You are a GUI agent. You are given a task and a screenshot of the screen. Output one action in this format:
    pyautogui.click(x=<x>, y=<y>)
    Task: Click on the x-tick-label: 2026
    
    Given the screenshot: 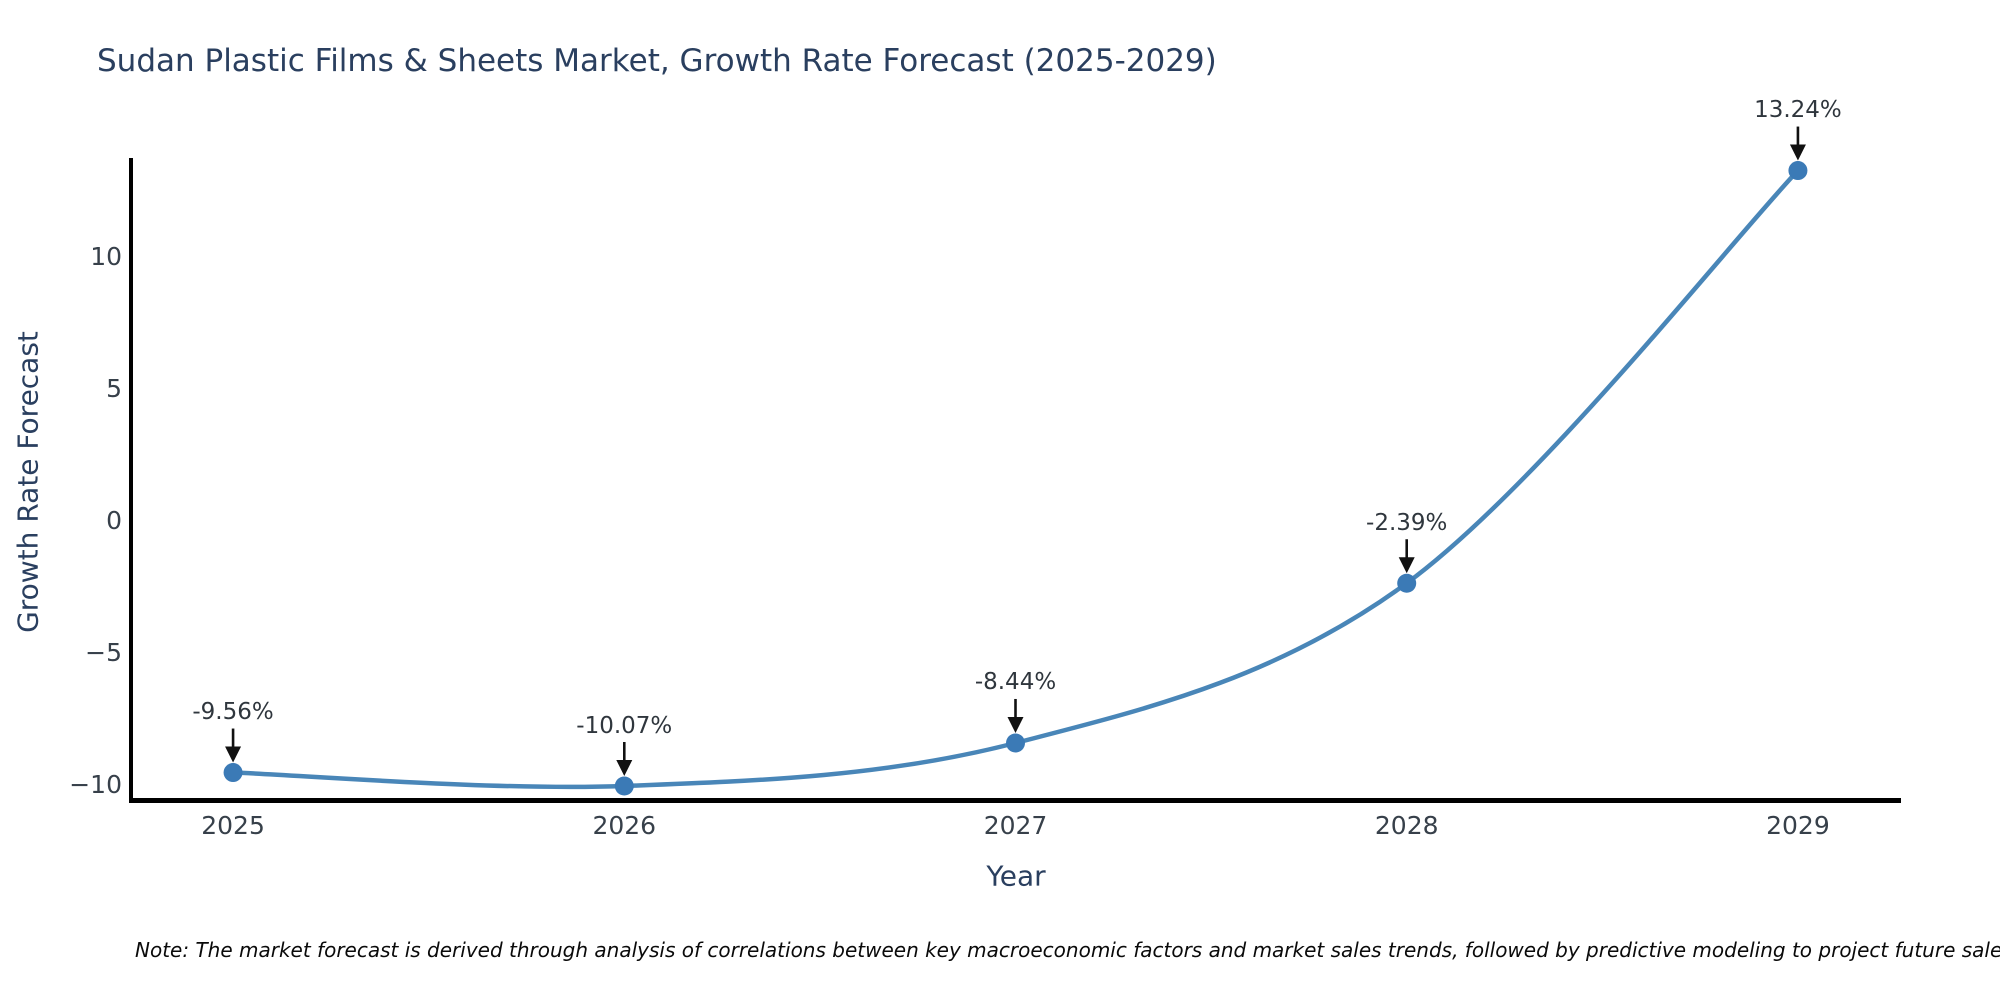 What is the action you would take?
    pyautogui.click(x=624, y=825)
    